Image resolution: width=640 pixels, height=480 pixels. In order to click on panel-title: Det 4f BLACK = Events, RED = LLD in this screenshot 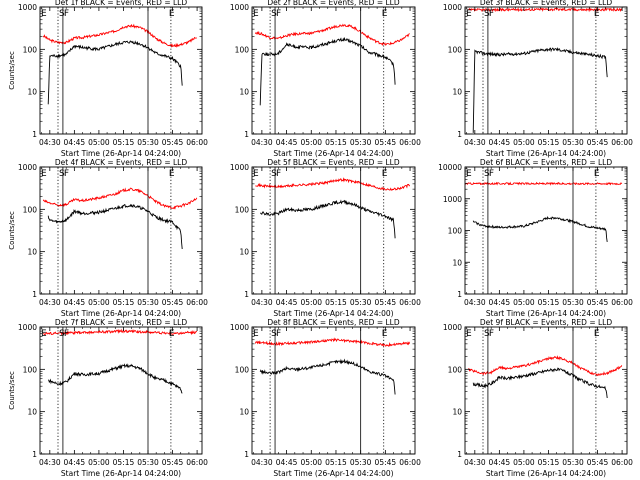, I will do `click(121, 162)`.